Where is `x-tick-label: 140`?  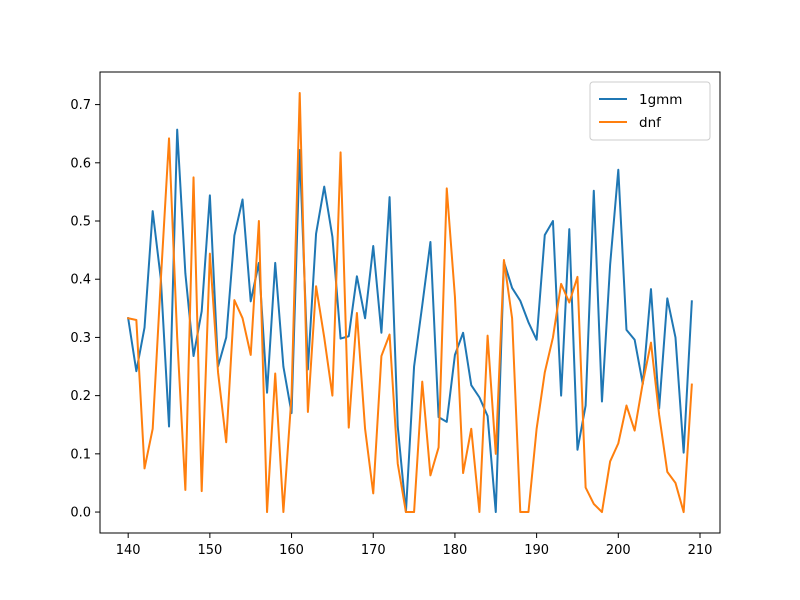
x-tick-label: 140 is located at coordinates (128, 550).